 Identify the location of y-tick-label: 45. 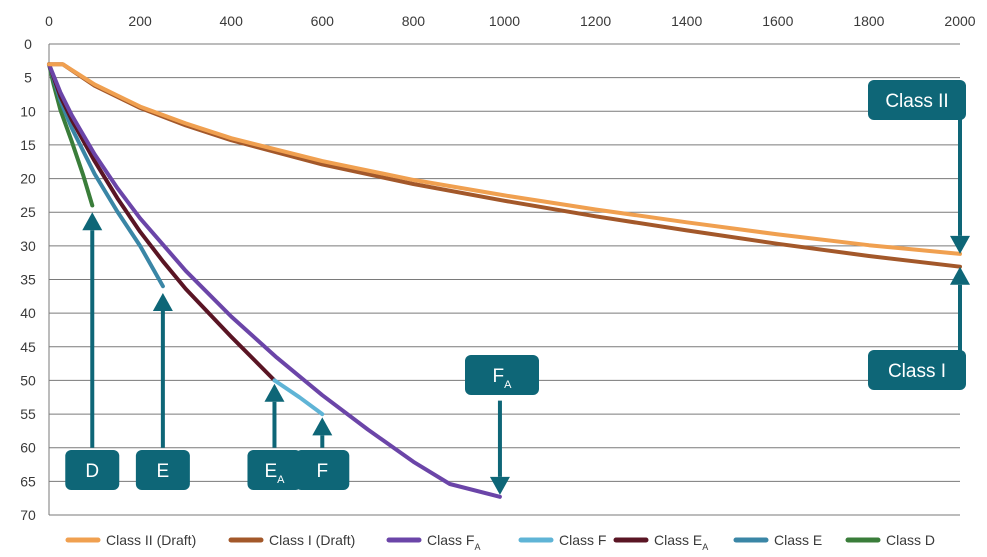
(28, 347).